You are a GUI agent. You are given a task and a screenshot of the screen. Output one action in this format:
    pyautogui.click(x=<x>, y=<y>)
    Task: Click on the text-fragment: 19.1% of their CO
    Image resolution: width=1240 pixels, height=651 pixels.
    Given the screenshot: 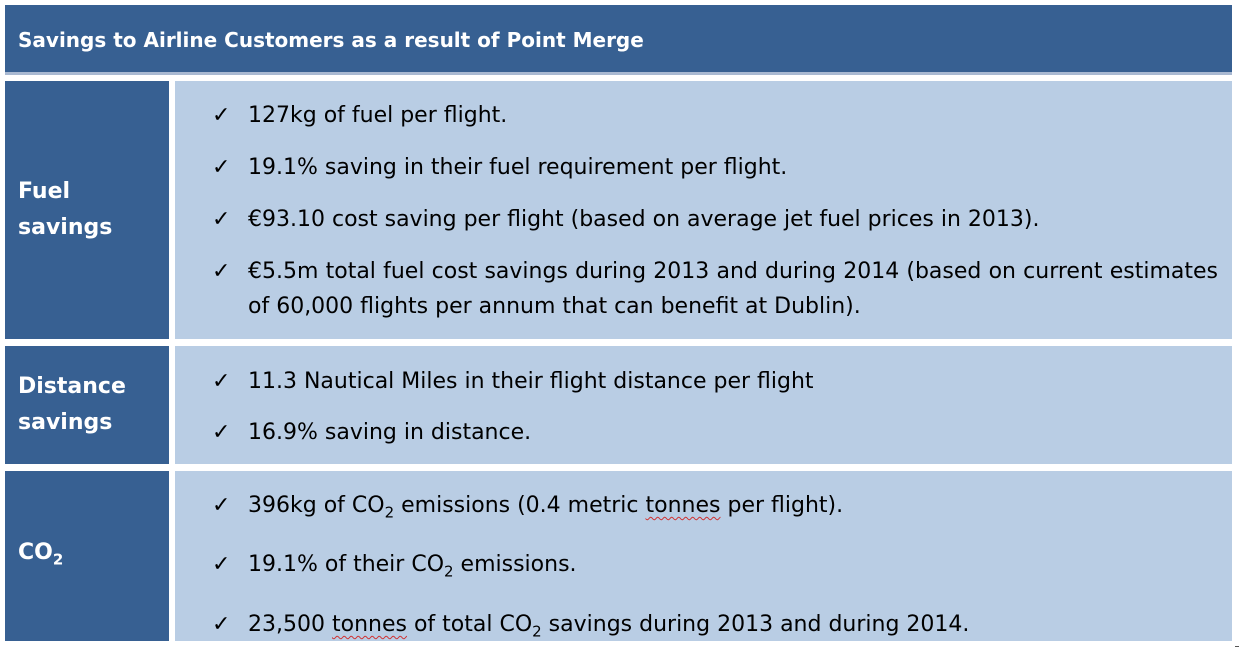 What is the action you would take?
    pyautogui.click(x=346, y=565)
    